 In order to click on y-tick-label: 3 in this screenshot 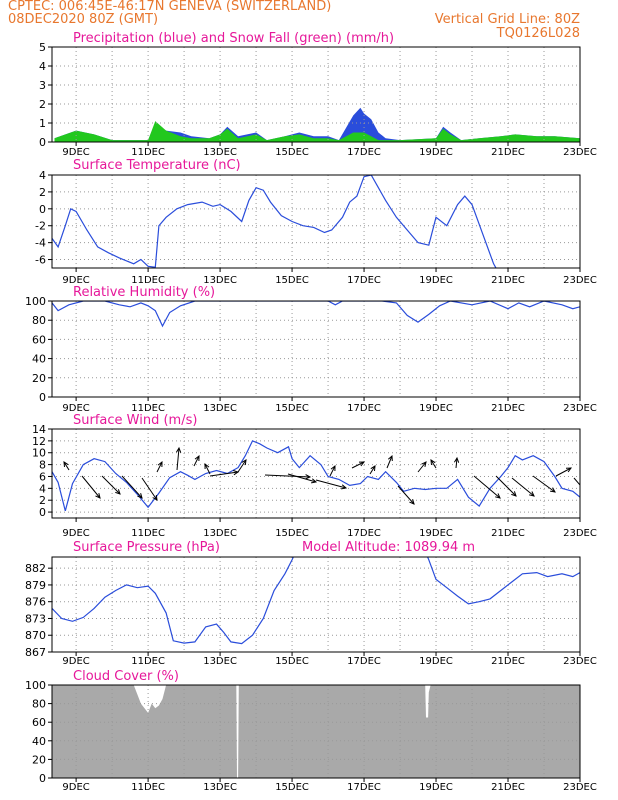, I will do `click(42, 85)`.